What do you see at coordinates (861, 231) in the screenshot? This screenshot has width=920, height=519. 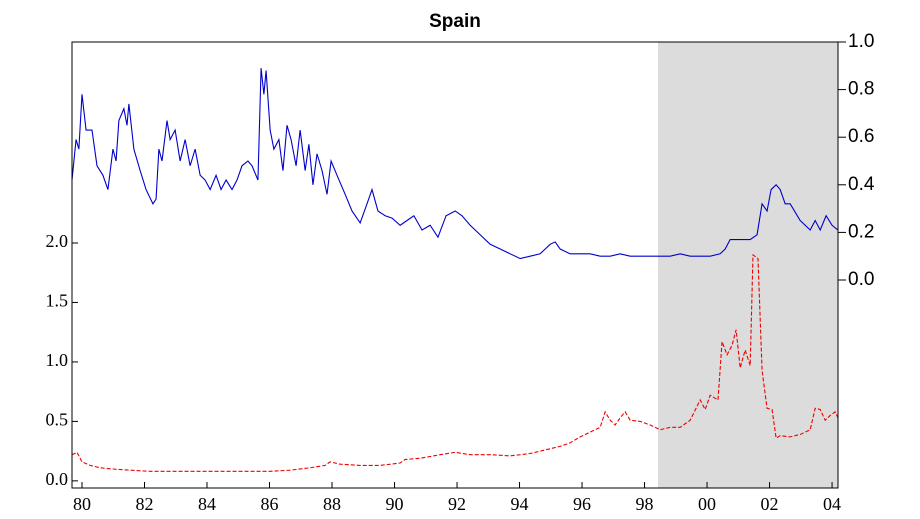 I see `y2-tick-label: 0.2` at bounding box center [861, 231].